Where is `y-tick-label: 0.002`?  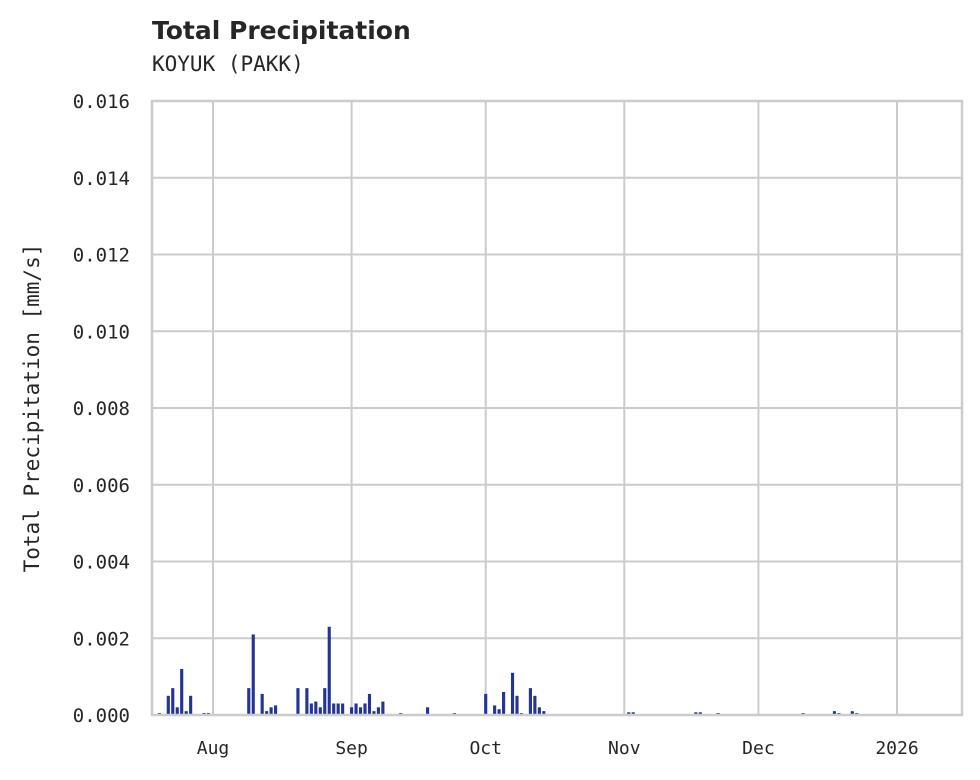 y-tick-label: 0.002 is located at coordinates (101, 639).